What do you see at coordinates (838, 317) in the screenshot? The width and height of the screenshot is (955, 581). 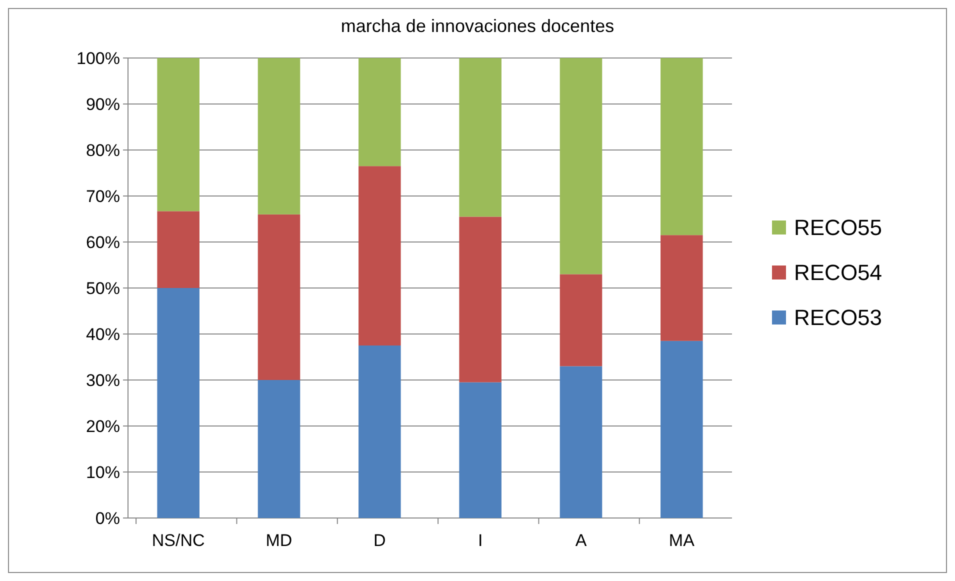 I see `legend-label: RECO53` at bounding box center [838, 317].